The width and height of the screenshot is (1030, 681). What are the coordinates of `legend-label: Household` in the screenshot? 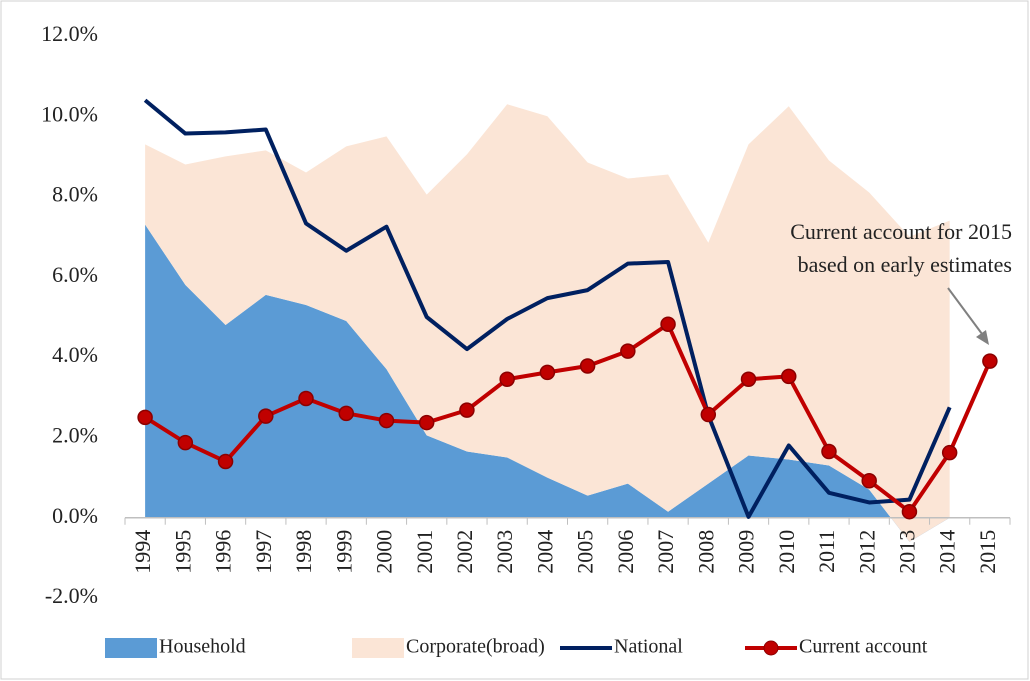 It's located at (202, 647).